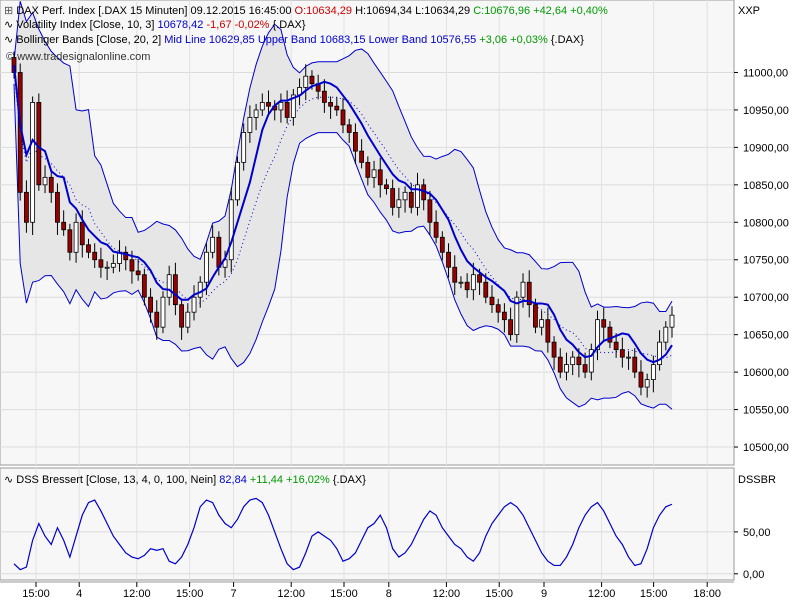 The height and width of the screenshot is (600, 800). I want to click on watermark-url: www.tradesignalonline.com, so click(83, 57).